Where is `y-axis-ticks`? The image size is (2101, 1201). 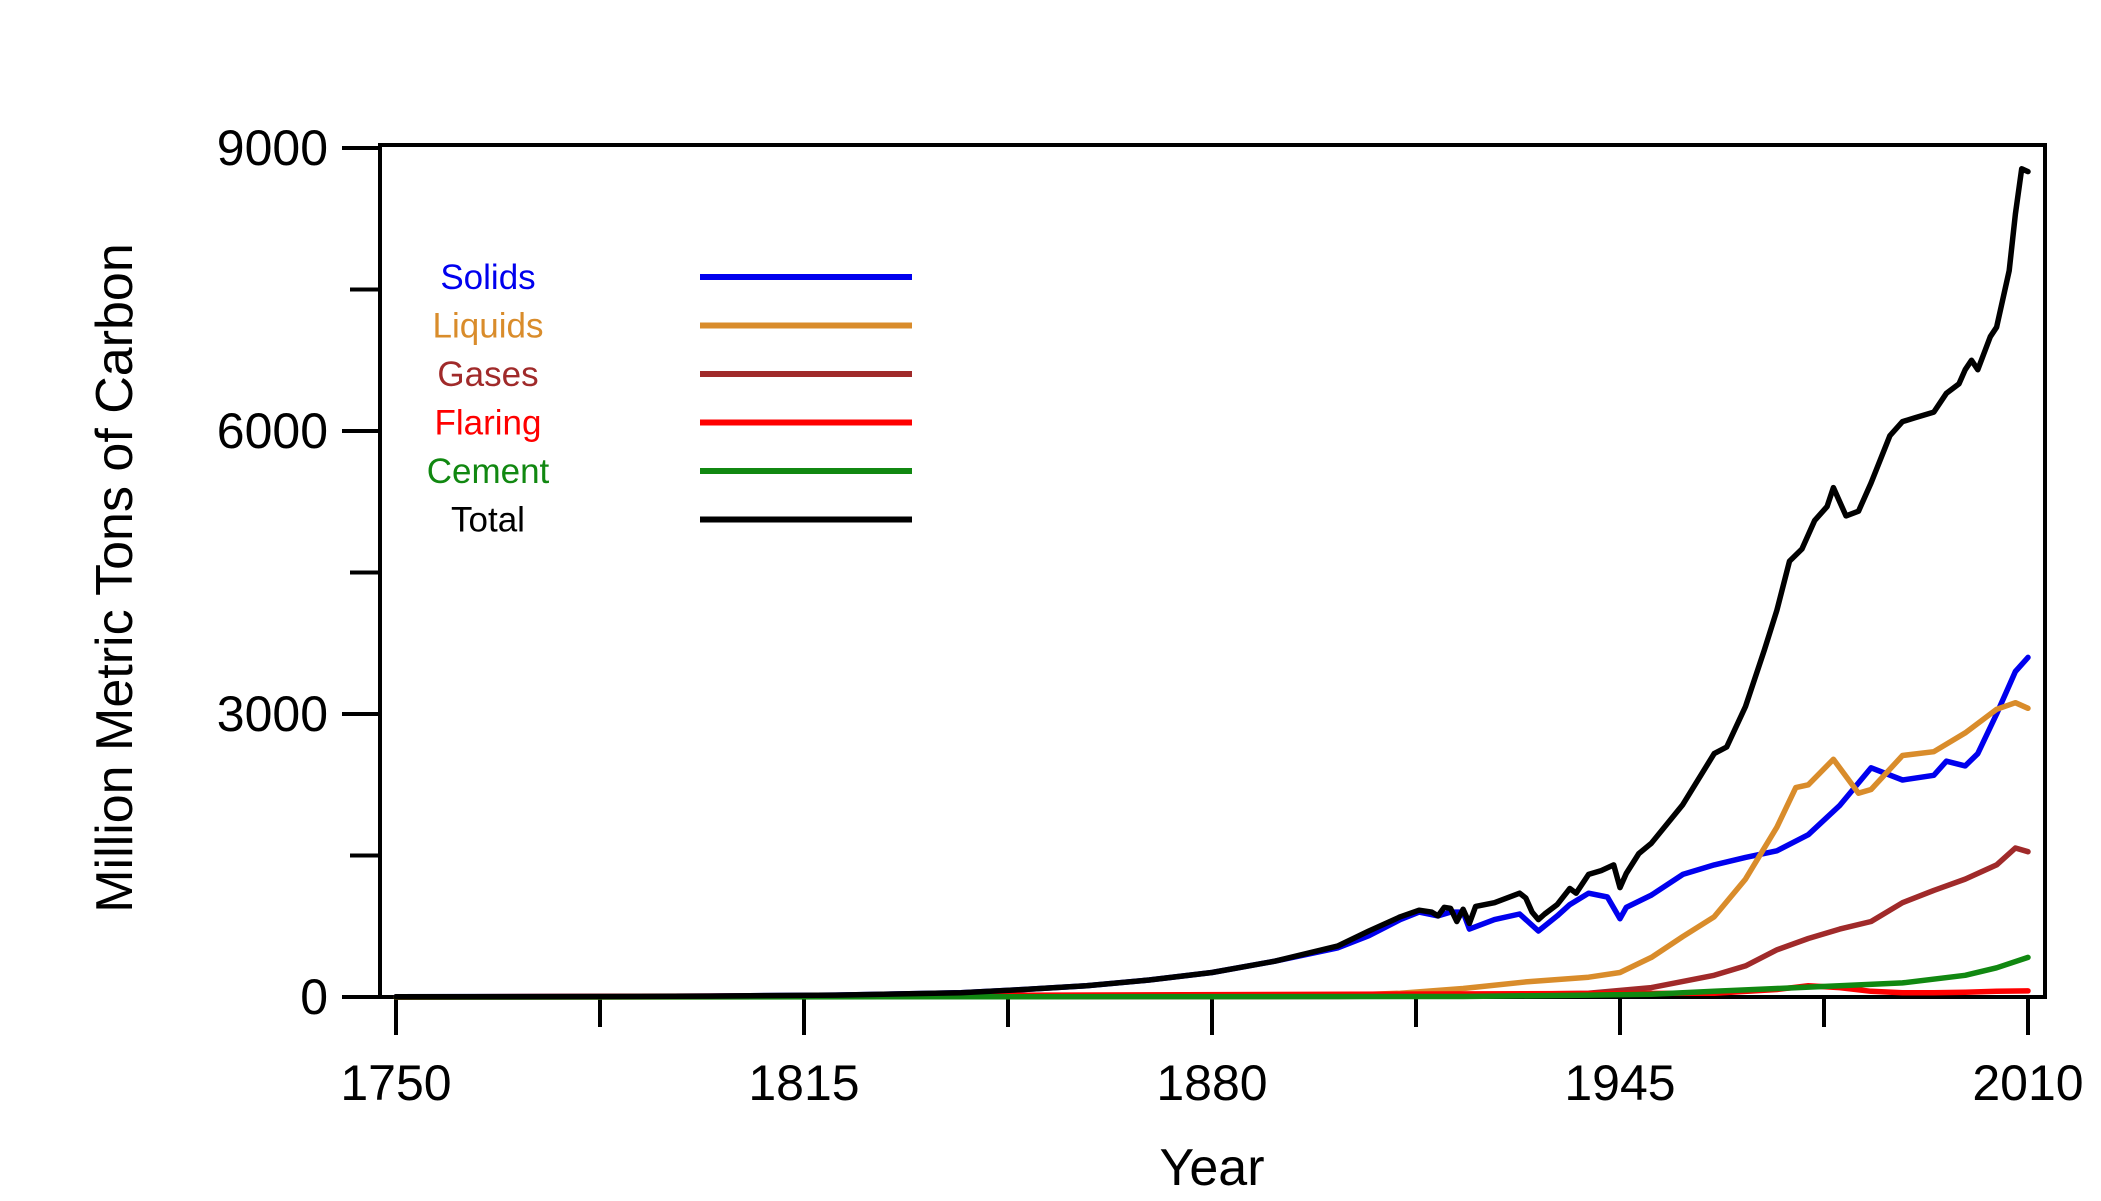 y-axis-ticks is located at coordinates (361, 572).